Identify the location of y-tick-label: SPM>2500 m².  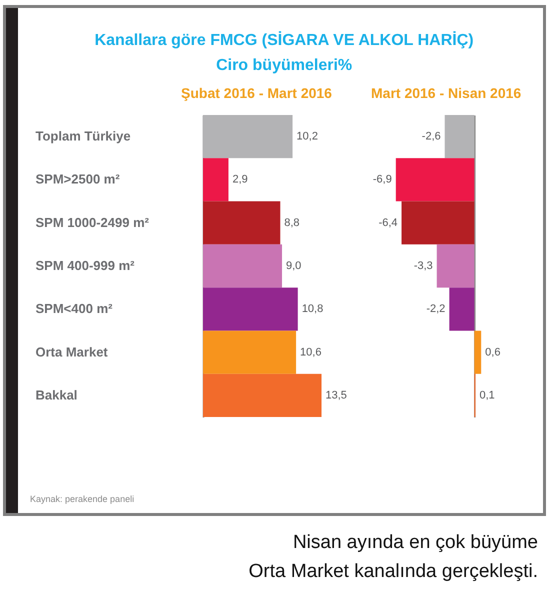
(78, 179).